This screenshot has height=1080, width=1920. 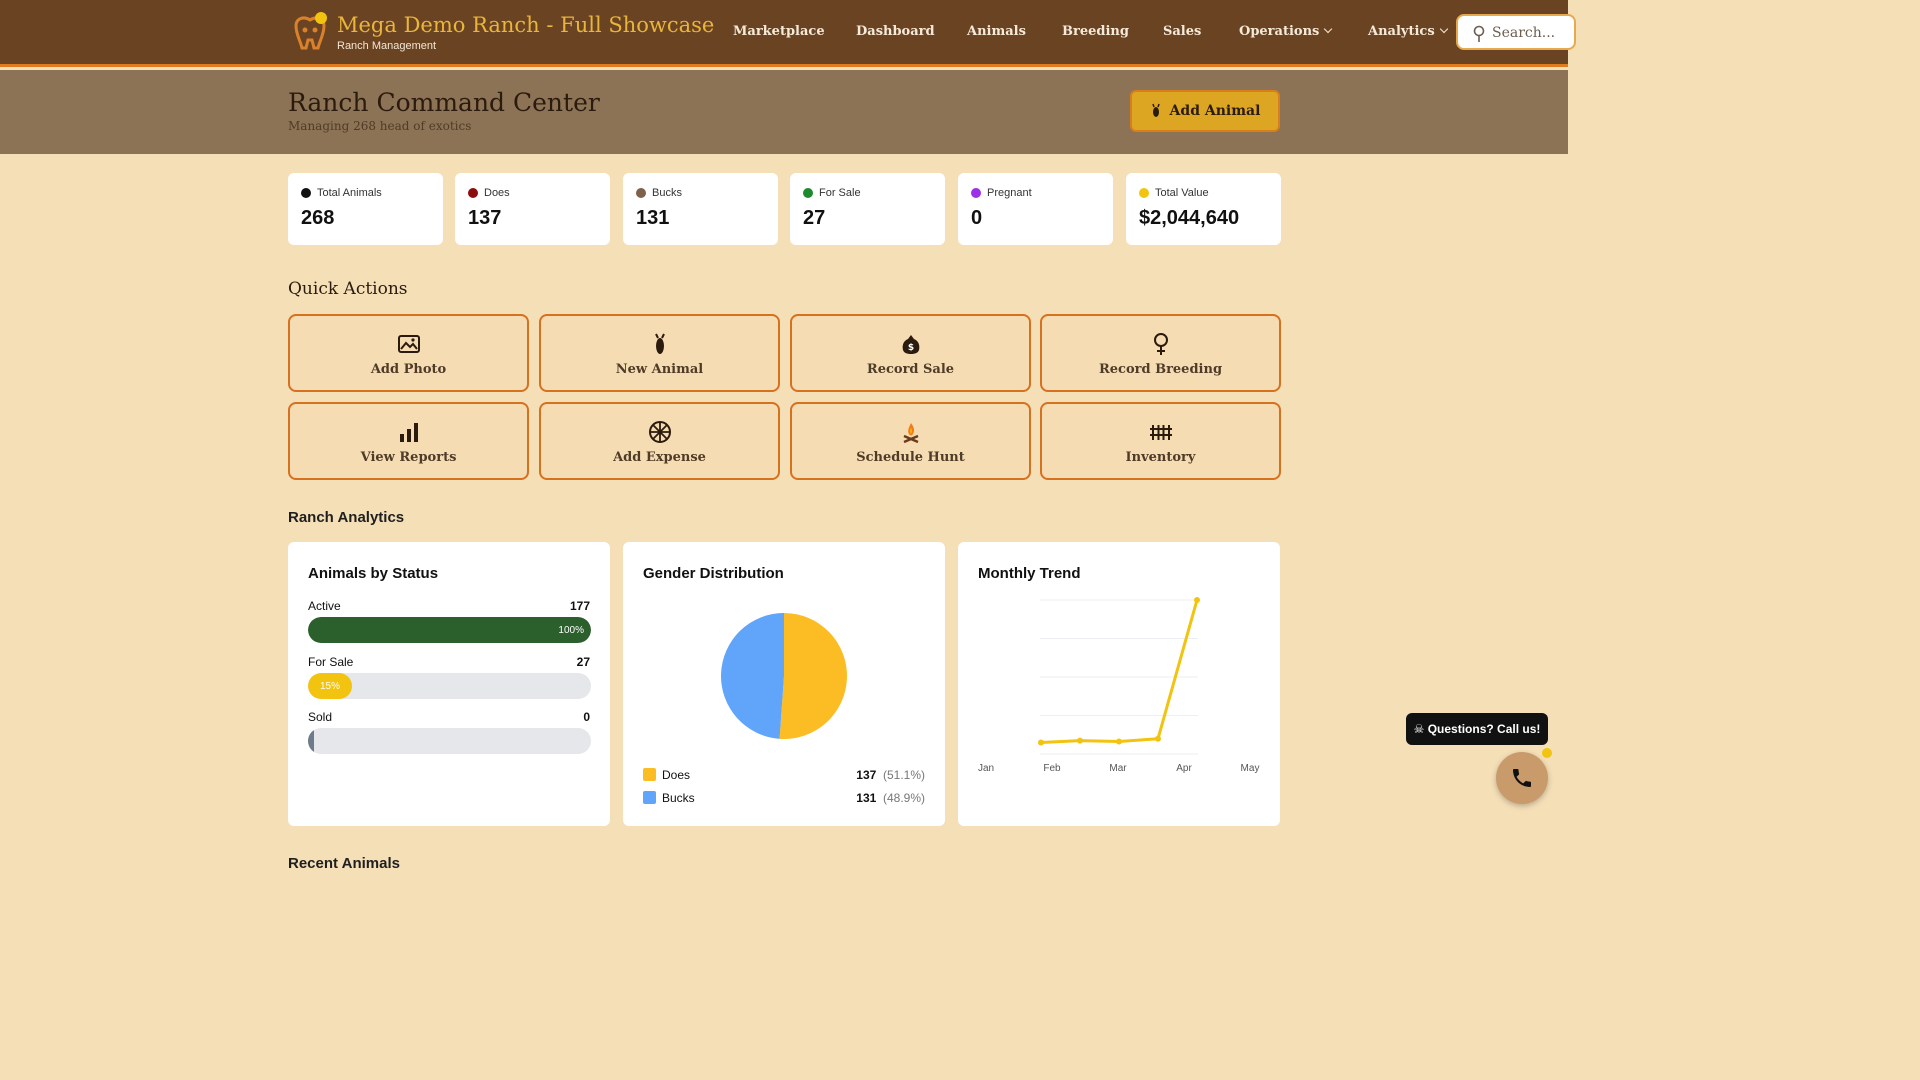 What do you see at coordinates (526, 25) in the screenshot?
I see `brand-title: Mega Demo Ranch - Full Showcase` at bounding box center [526, 25].